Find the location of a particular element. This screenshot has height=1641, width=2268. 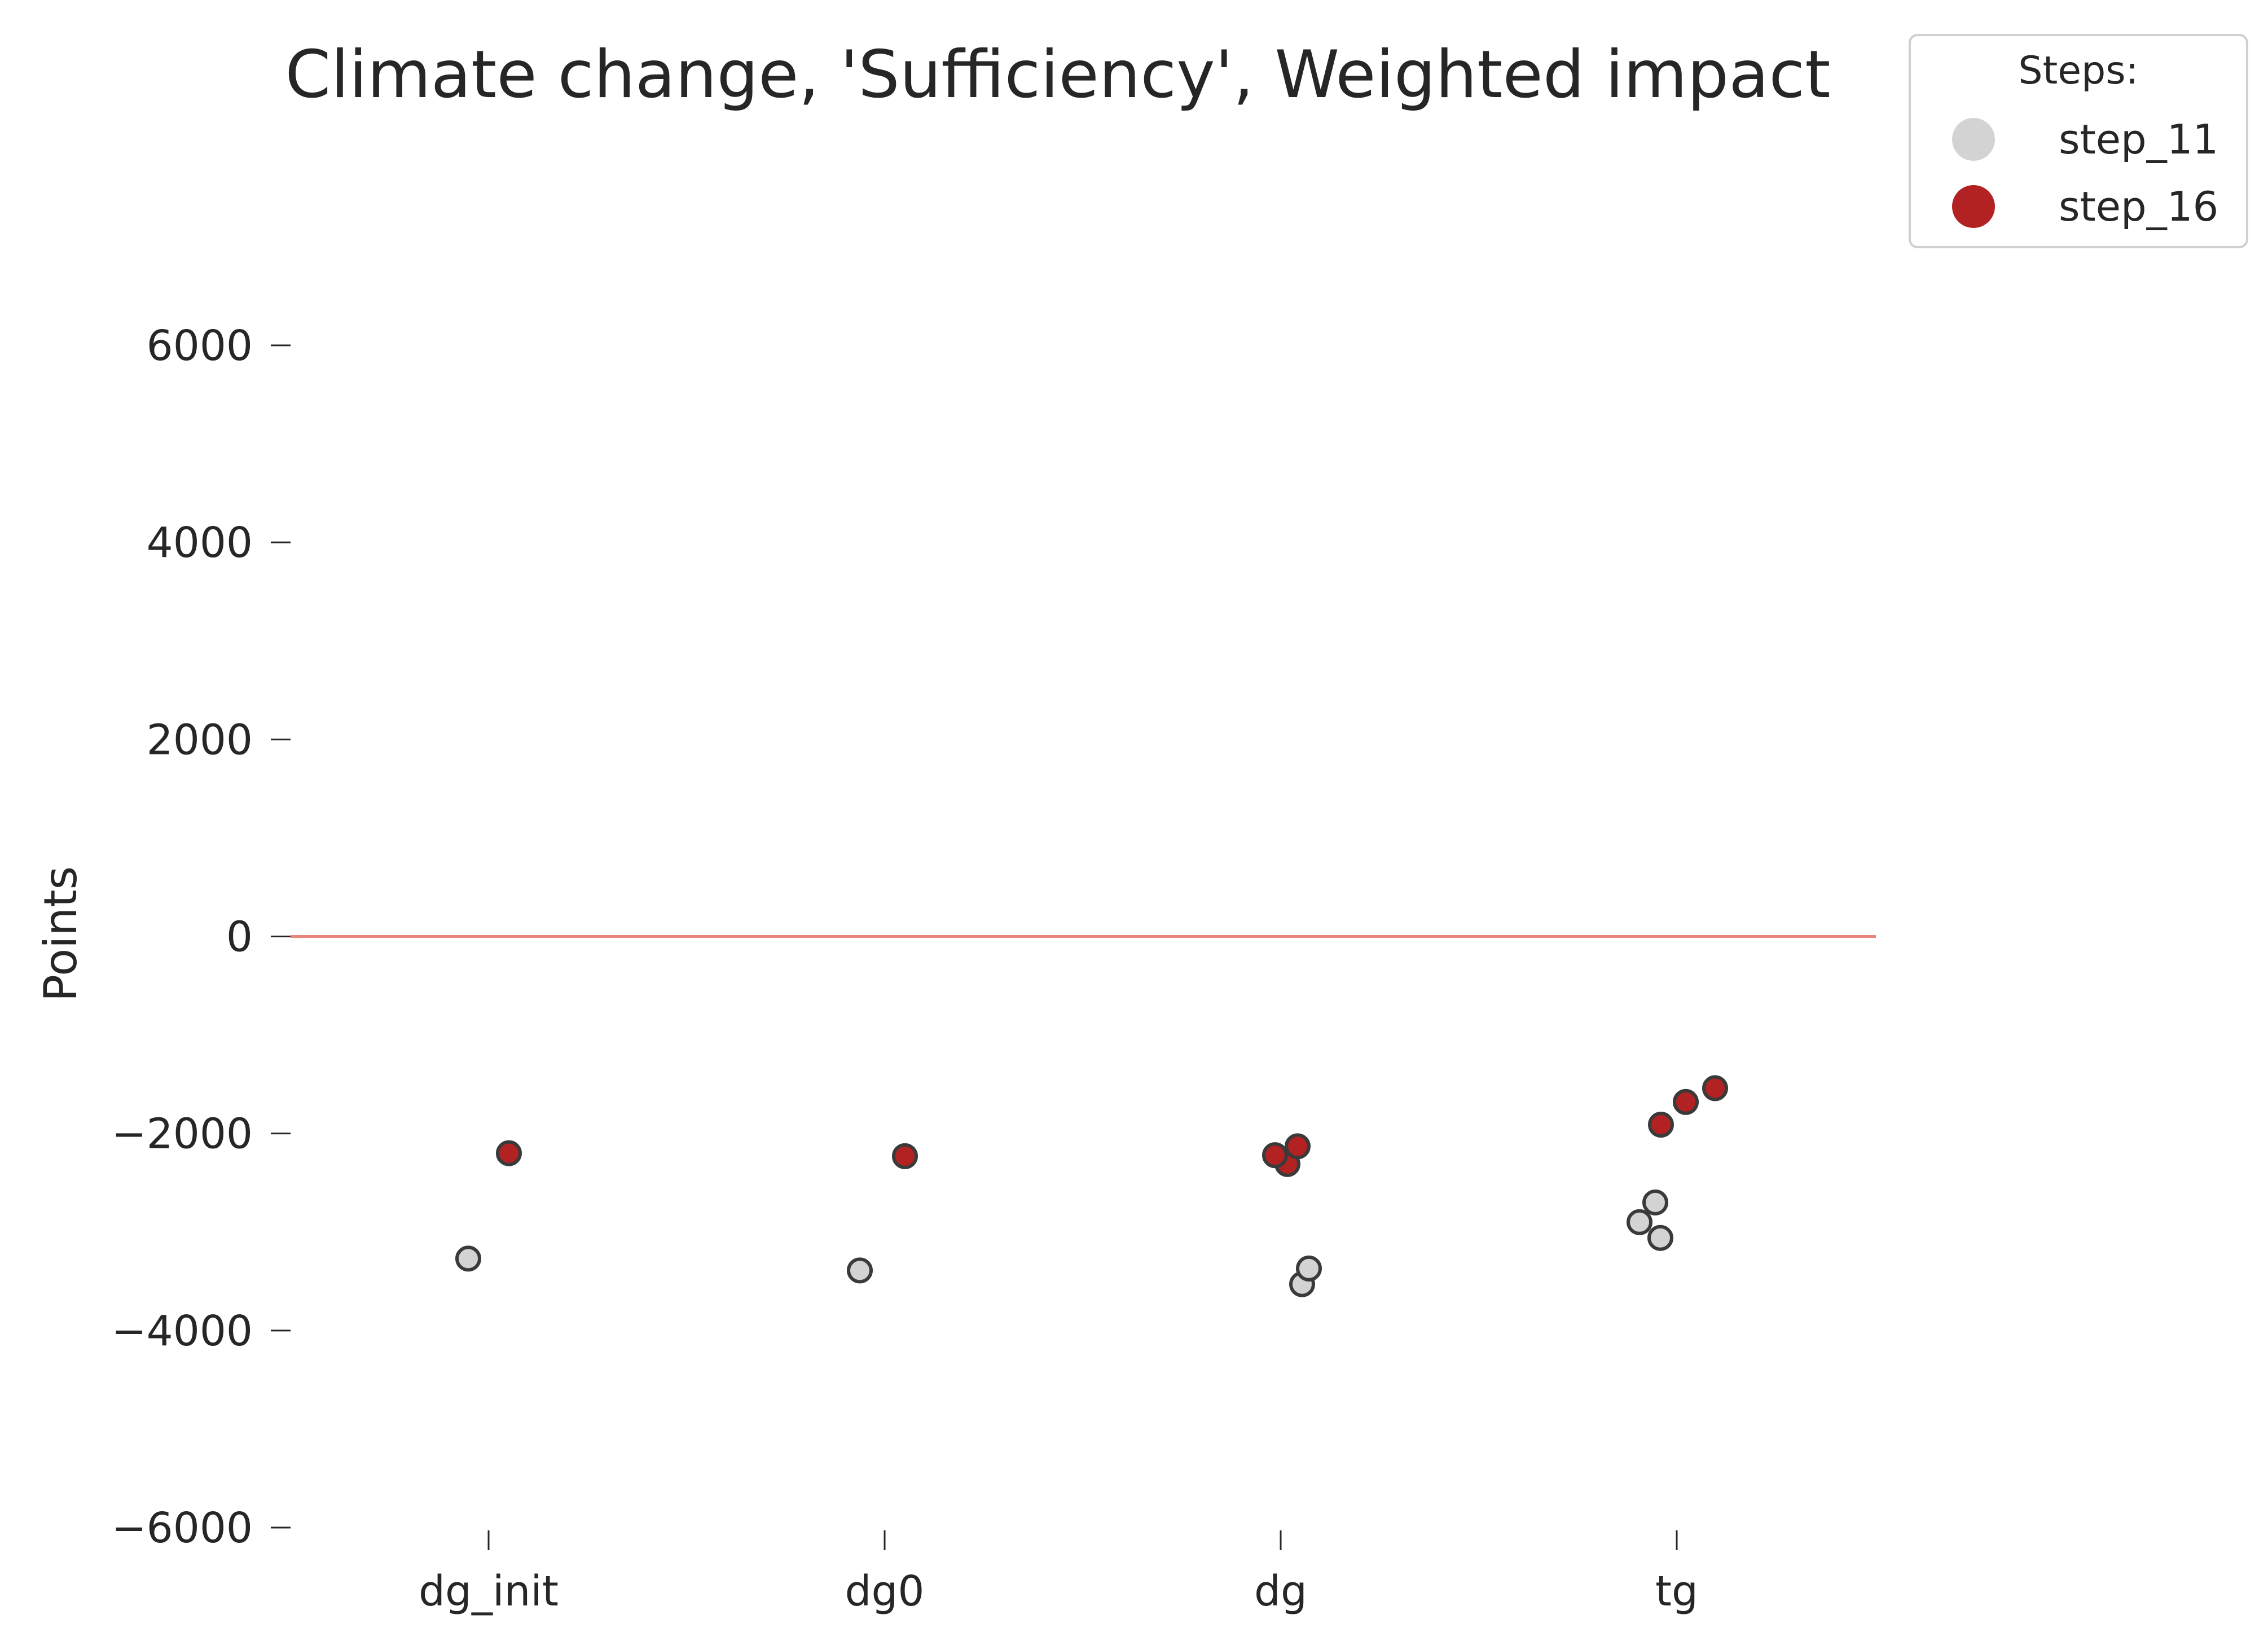

y-tick-label: −6000 is located at coordinates (183, 1528).